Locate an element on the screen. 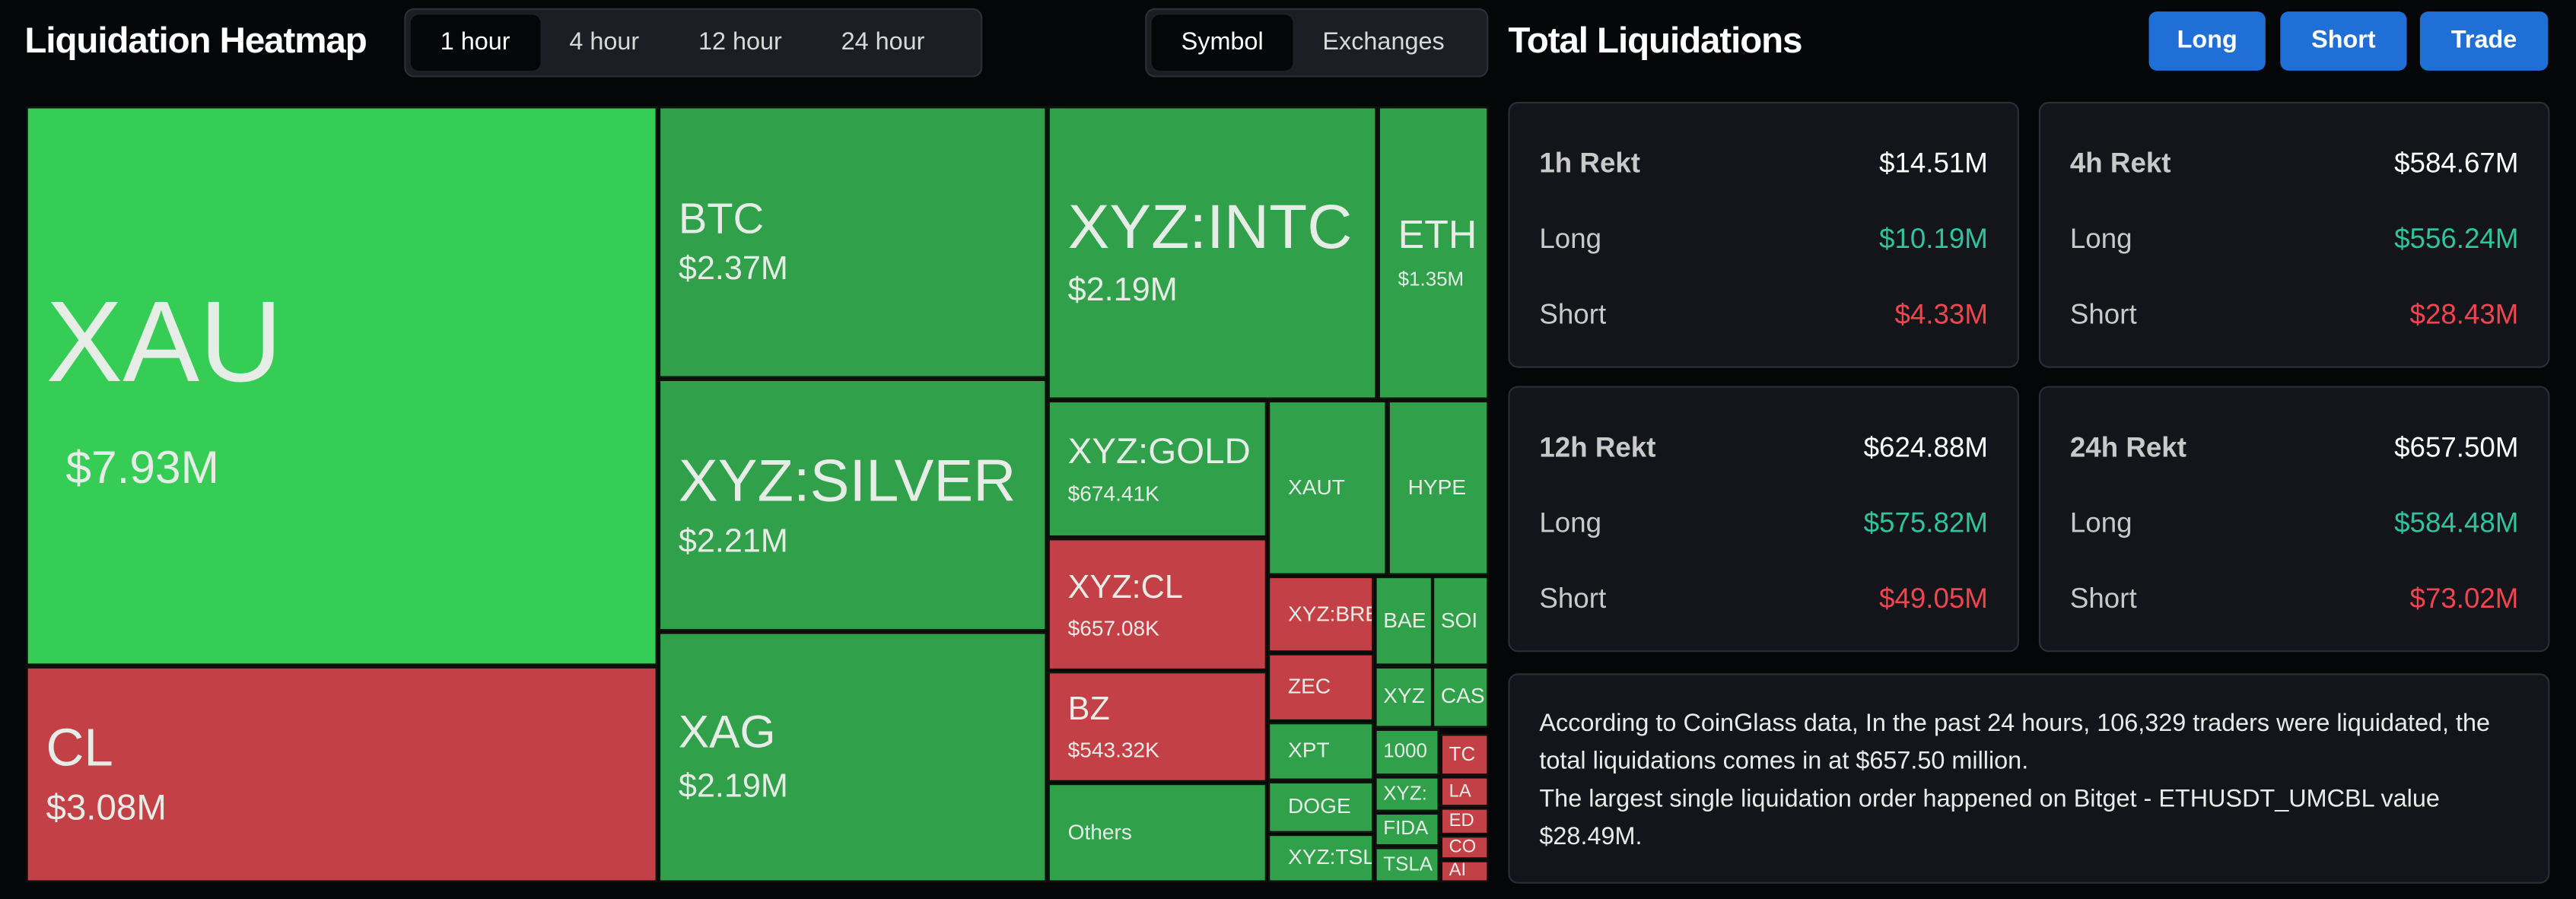  tile: XAG $2.19M is located at coordinates (853, 757).